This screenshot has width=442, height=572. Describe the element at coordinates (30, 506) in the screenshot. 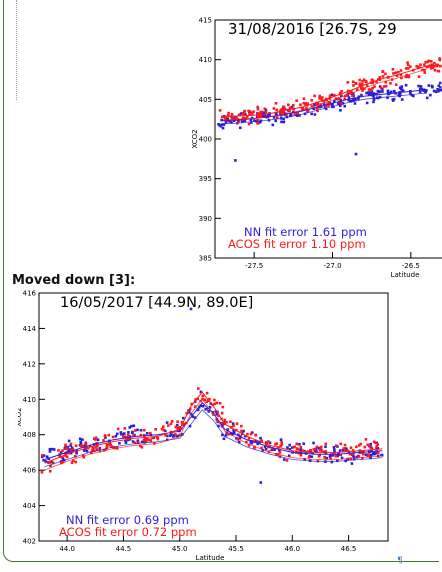

I see `y-tick-label: 404` at that location.